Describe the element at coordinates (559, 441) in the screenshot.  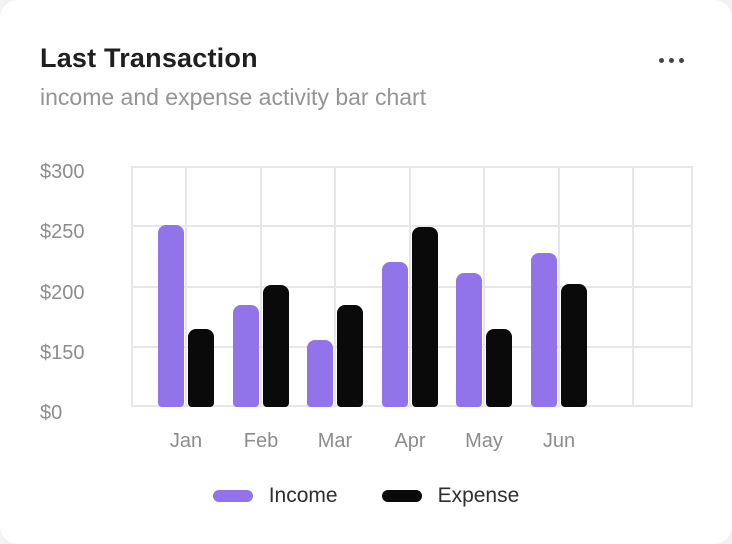
I see `x-tick-label: Jun` at that location.